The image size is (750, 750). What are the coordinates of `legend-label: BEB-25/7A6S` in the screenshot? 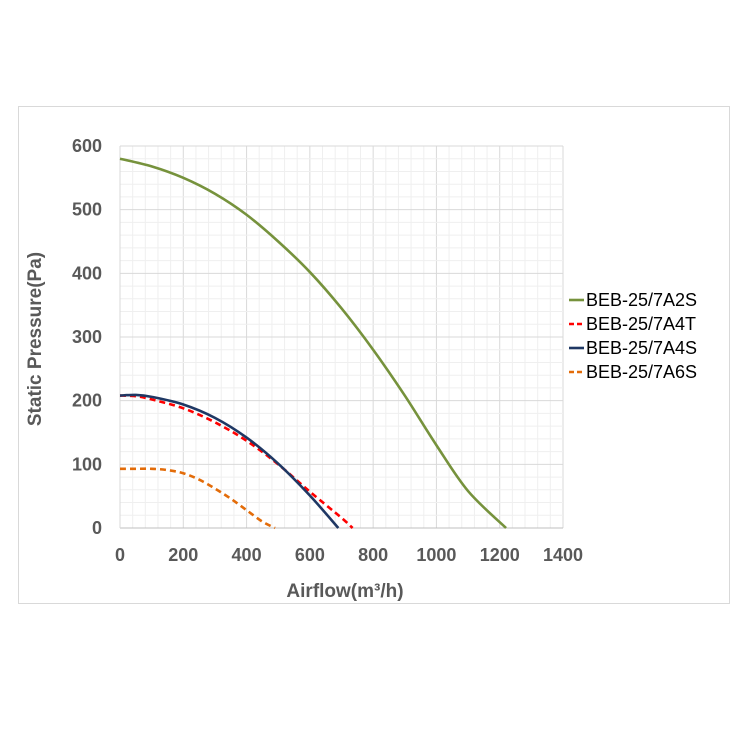 It's located at (641, 372).